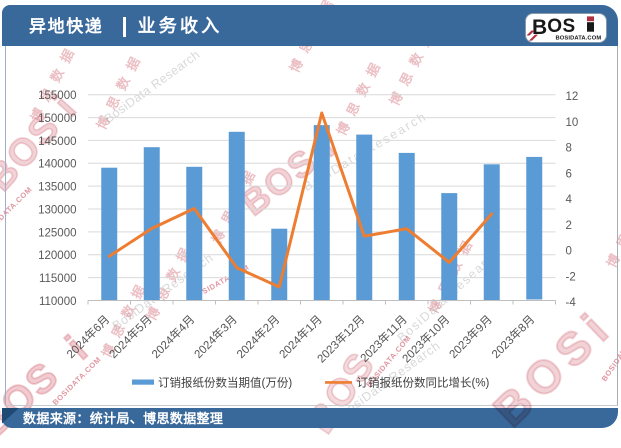 The image size is (621, 448). I want to click on svg-text: 110000, so click(58, 302).